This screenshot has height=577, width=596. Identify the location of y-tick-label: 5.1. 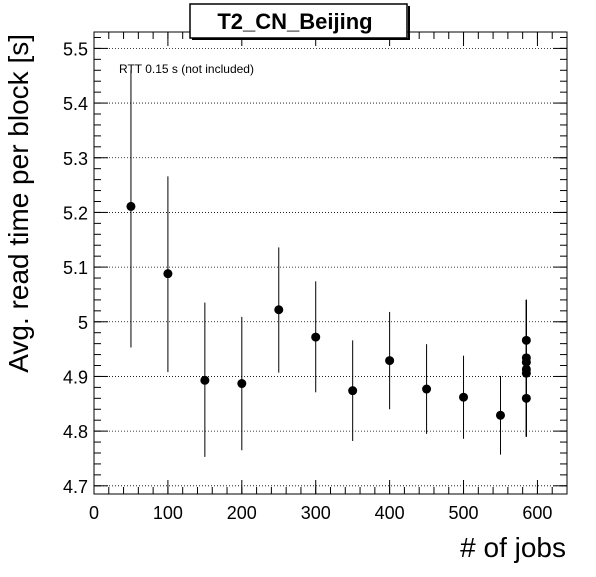
(75, 268).